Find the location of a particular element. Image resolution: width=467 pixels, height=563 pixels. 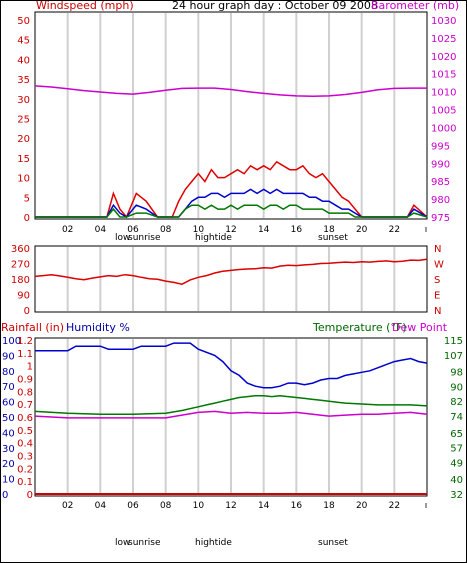

humidity-y-tick: 30 is located at coordinates (8, 449).